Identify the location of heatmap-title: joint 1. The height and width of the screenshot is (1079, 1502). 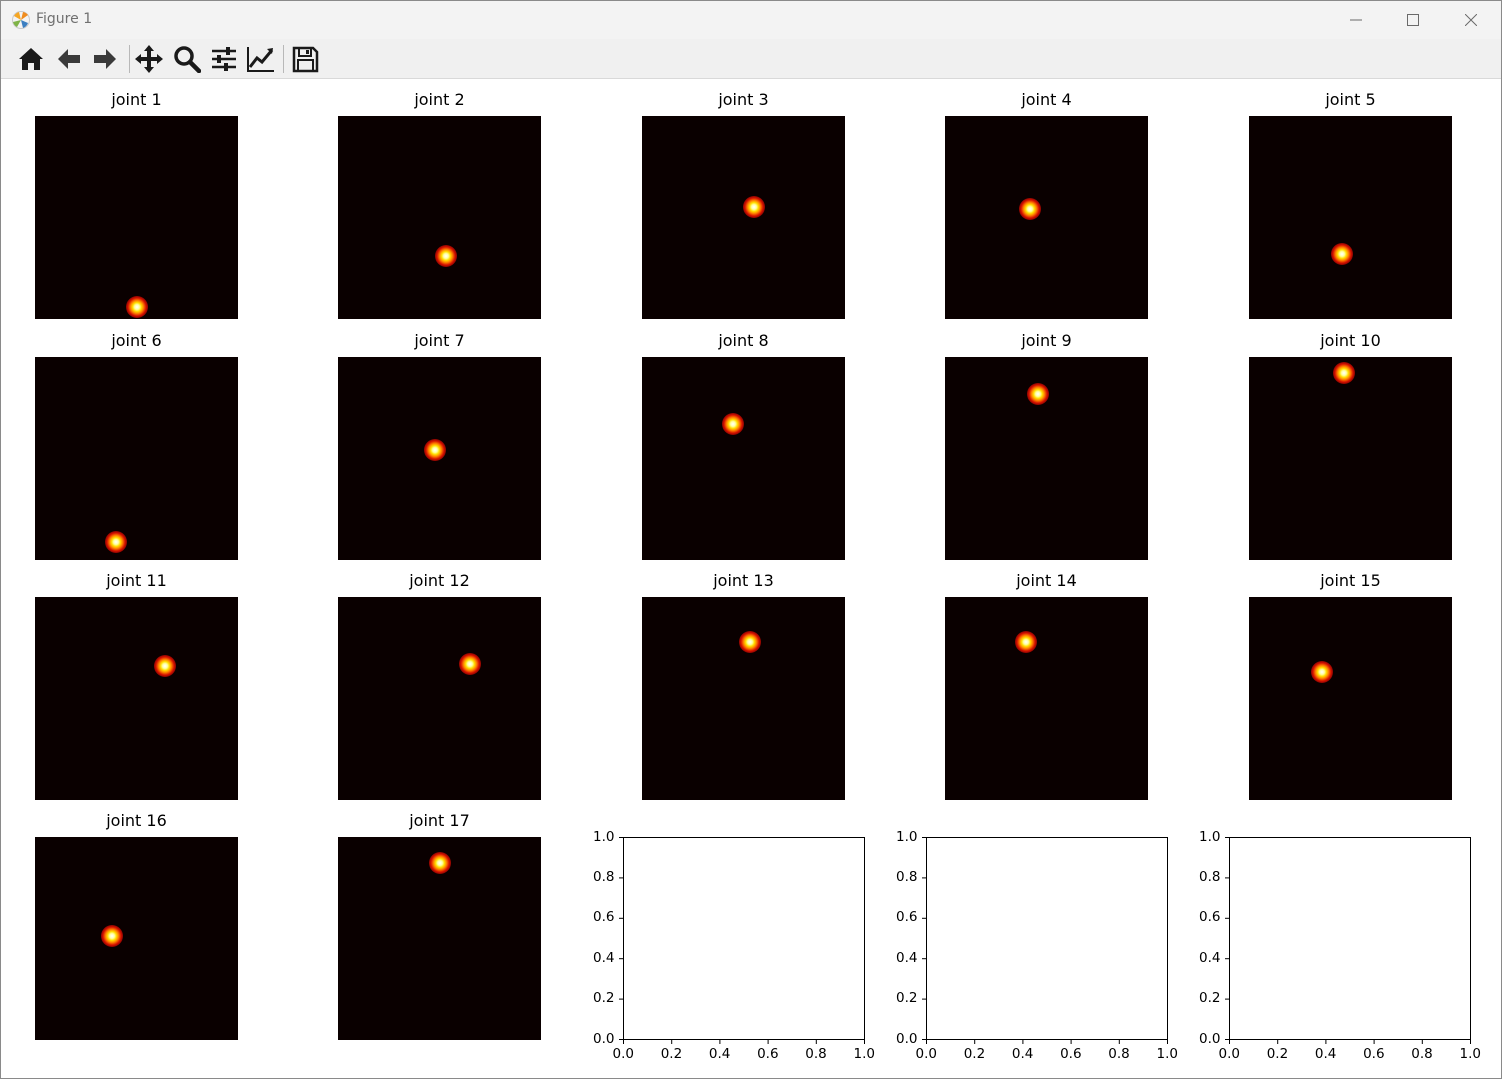
(136, 99).